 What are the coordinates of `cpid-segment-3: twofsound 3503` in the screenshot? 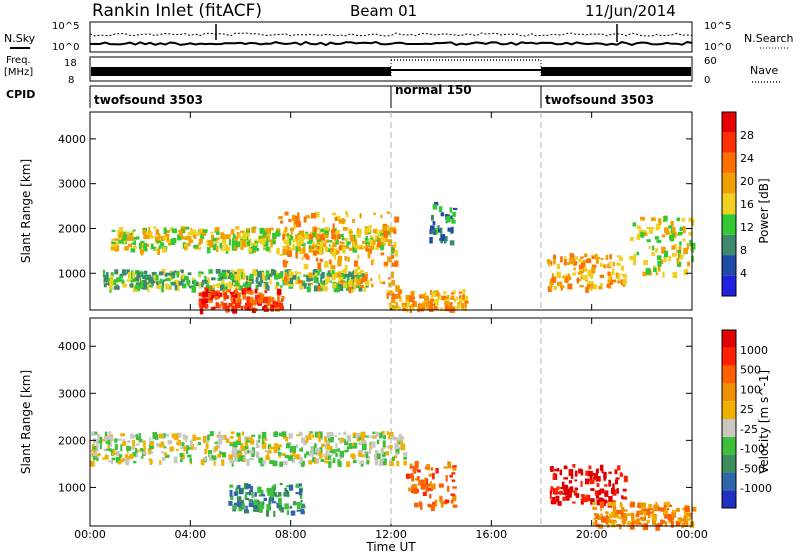 It's located at (599, 100).